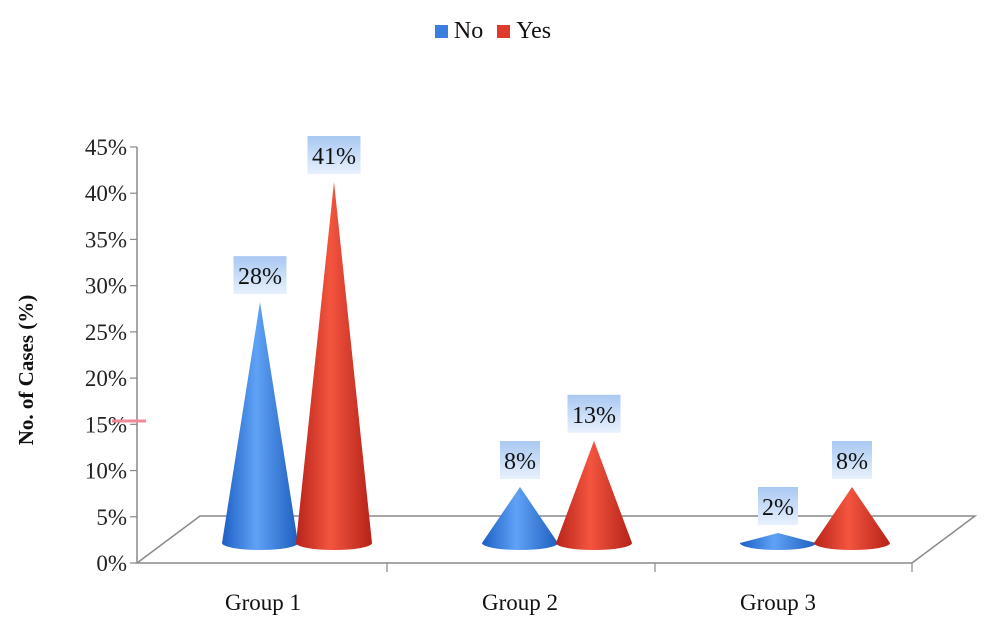  I want to click on x-tick-label: Group 1, so click(263, 602).